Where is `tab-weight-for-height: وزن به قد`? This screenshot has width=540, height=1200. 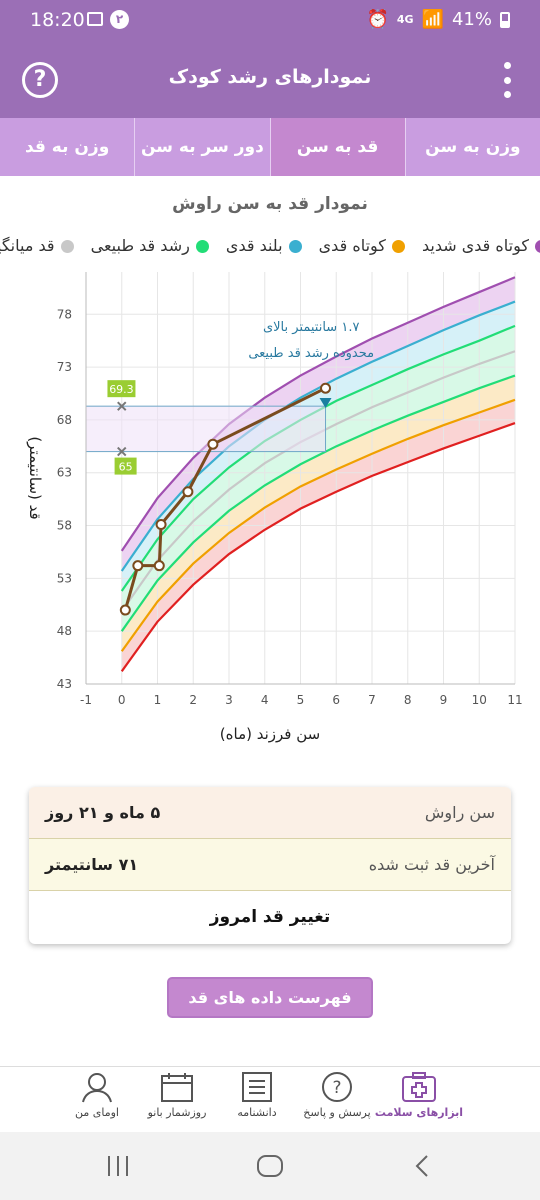 tab-weight-for-height: وزن به قد is located at coordinates (67, 147).